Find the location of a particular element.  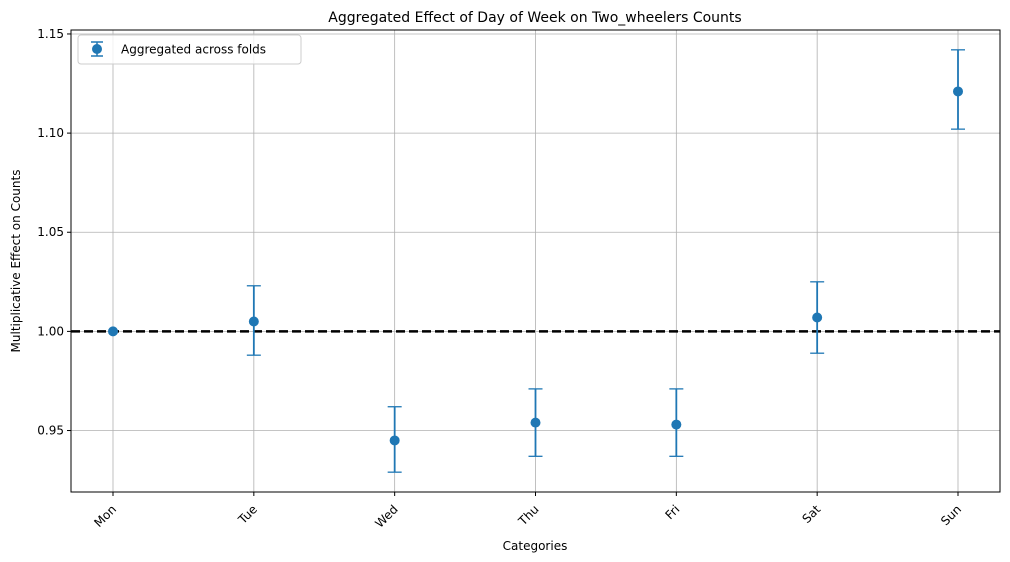

data-point-sat is located at coordinates (817, 317).